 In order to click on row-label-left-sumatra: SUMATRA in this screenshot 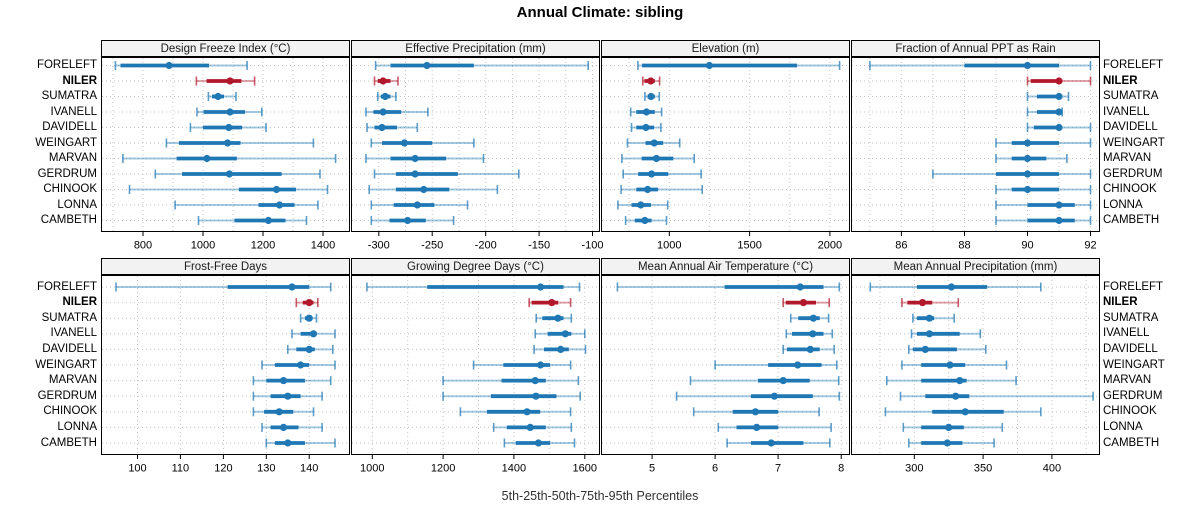, I will do `click(69, 317)`.